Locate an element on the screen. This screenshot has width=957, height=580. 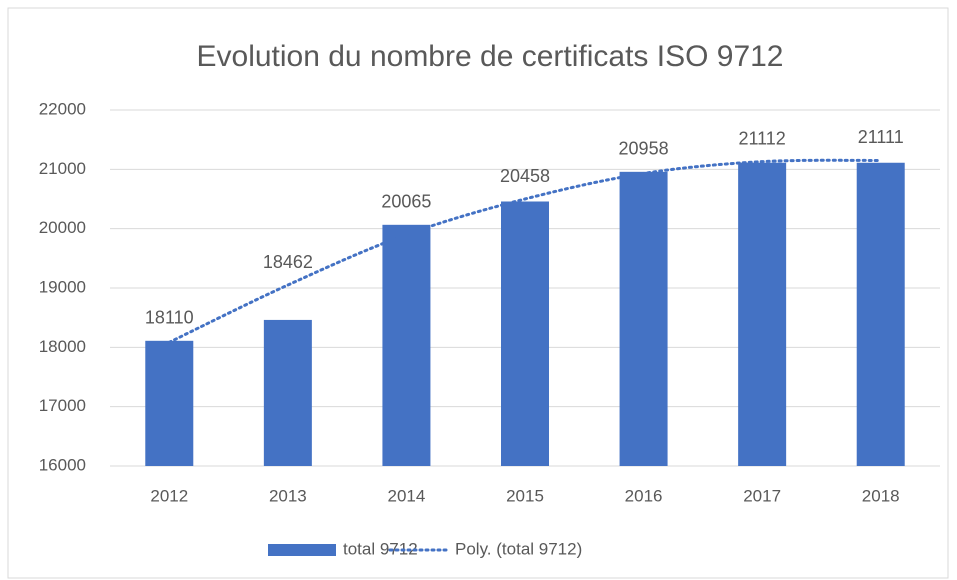
legend-label: Poly. (total 9712) is located at coordinates (518, 548).